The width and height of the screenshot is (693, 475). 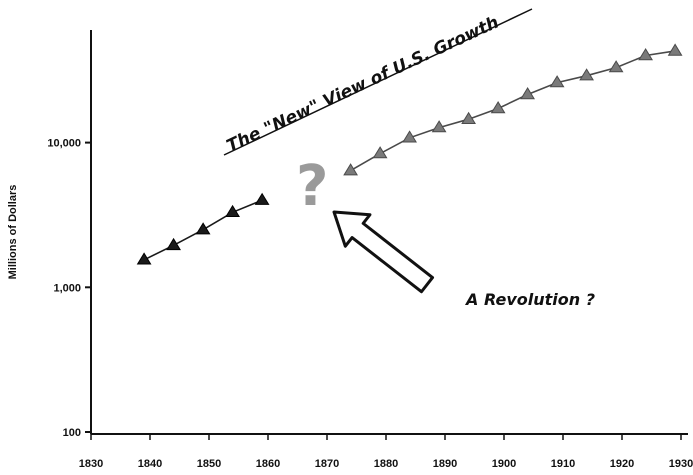 I want to click on arrow-icon, so click(x=383, y=252).